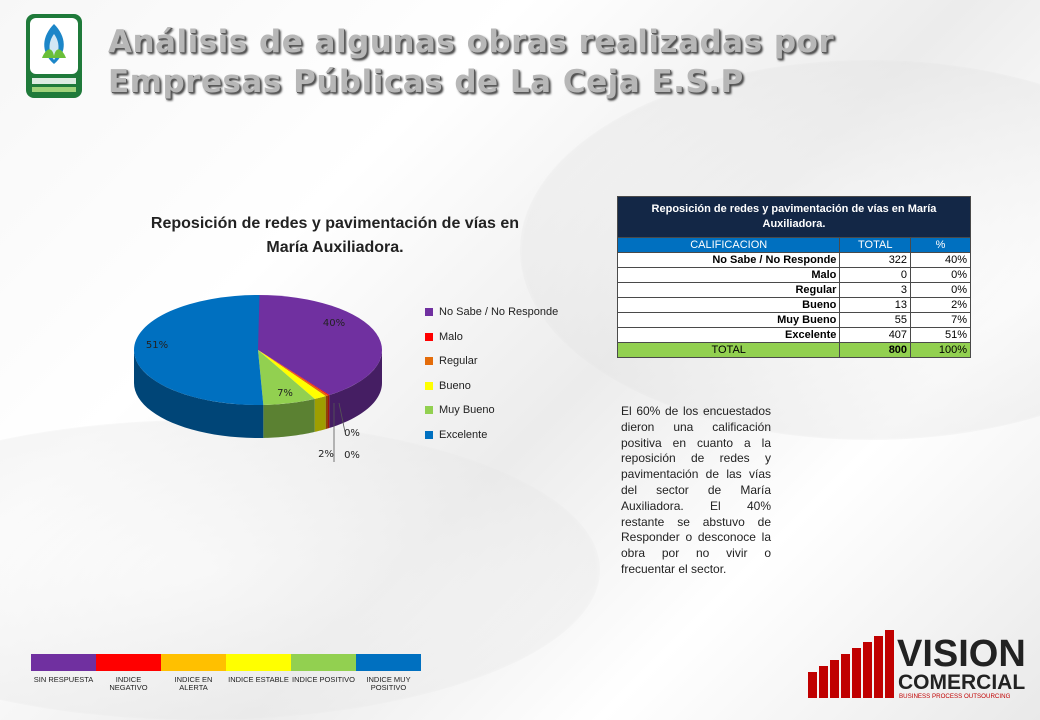 This screenshot has height=720, width=1040. Describe the element at coordinates (471, 42) in the screenshot. I see `page-title-line1: Análisis de algunas obras realizadas por` at that location.